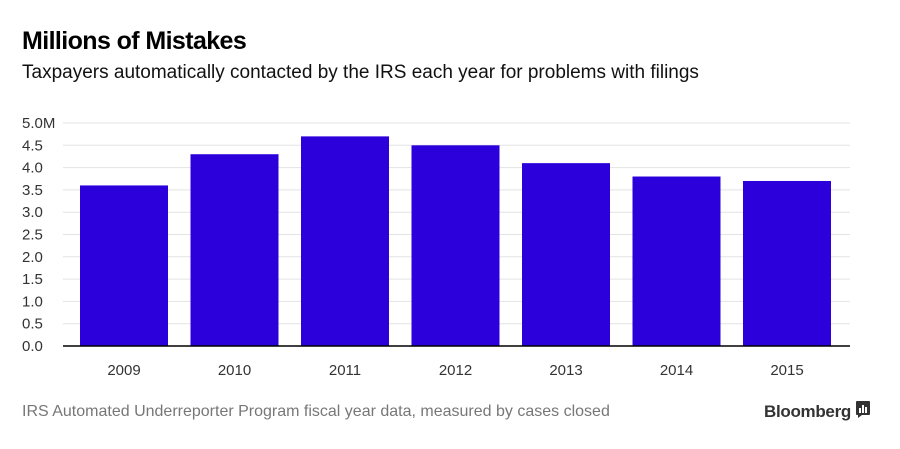 The image size is (900, 449). Describe the element at coordinates (863, 412) in the screenshot. I see `bloomberg-chart-icon` at that location.